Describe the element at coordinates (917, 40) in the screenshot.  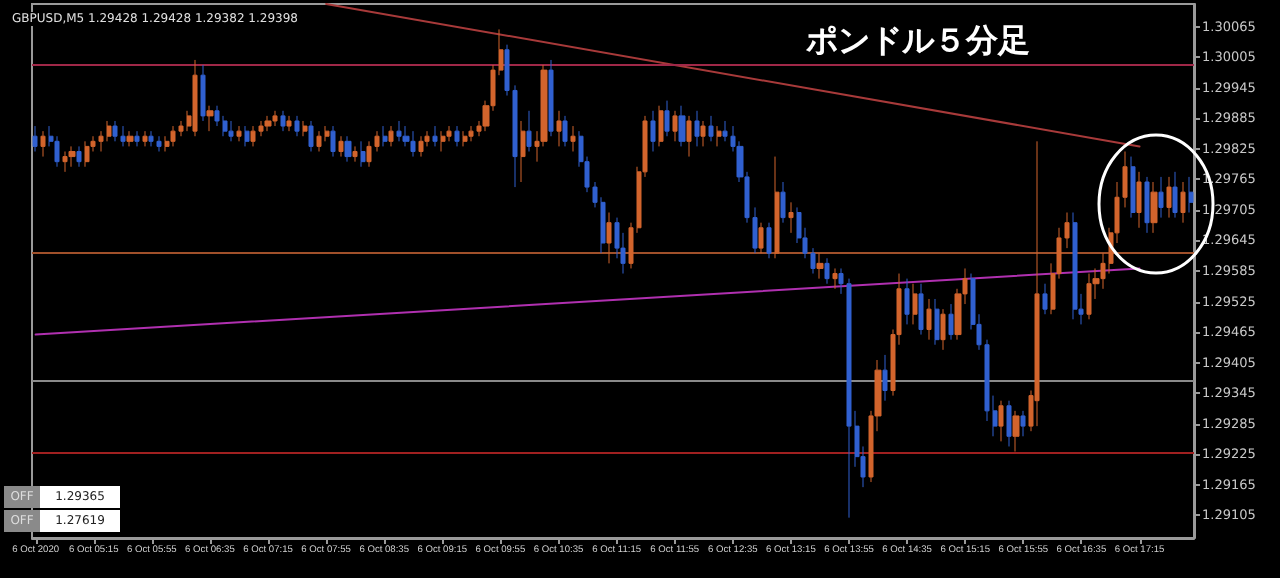
I see `text: ポンドル５分足` at that location.